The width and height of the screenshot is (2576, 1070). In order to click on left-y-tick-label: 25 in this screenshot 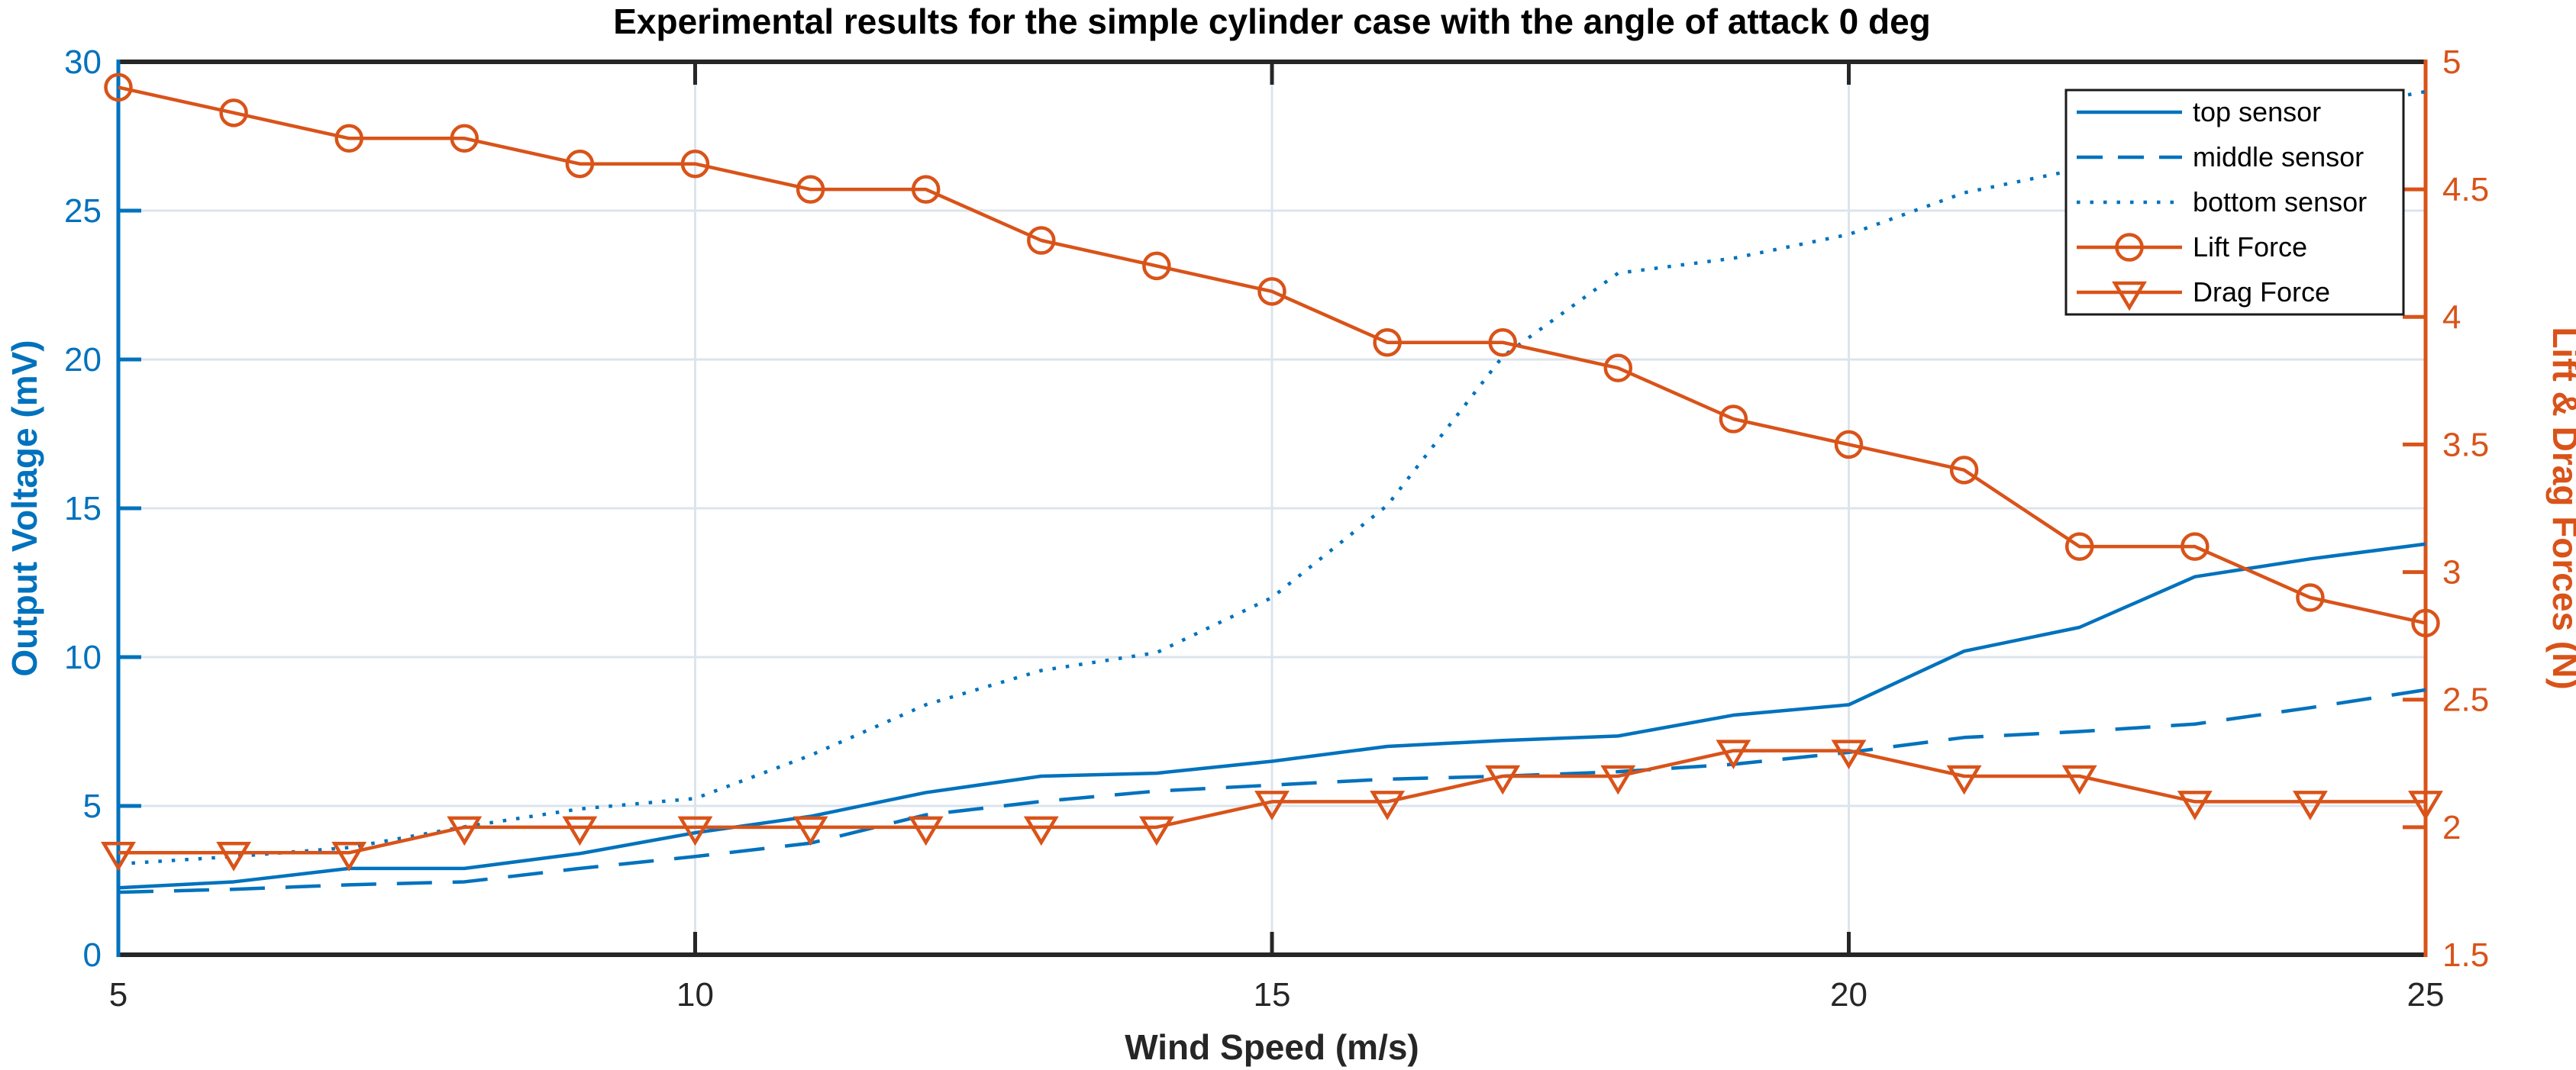, I will do `click(83, 211)`.